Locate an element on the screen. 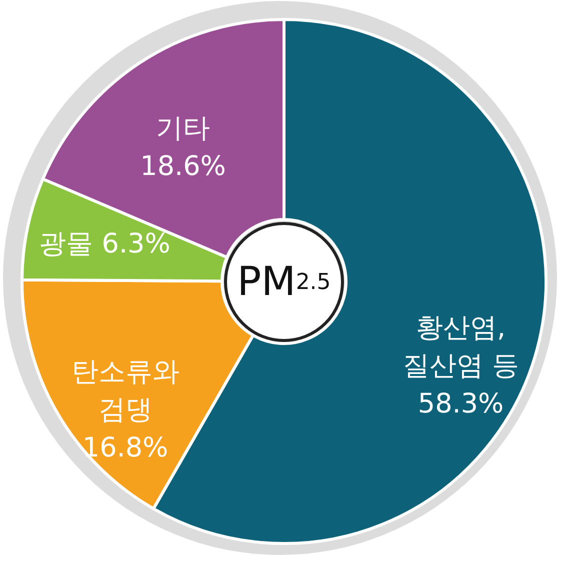  slice-label: 광물 6.3% is located at coordinates (104, 244).